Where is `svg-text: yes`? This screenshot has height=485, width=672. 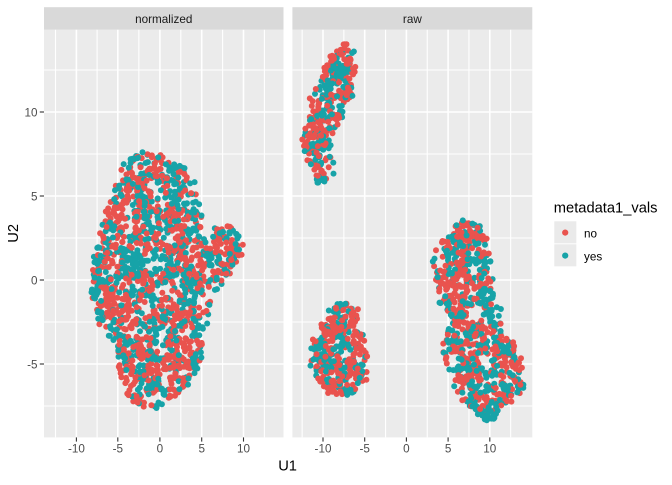 svg-text: yes is located at coordinates (593, 257).